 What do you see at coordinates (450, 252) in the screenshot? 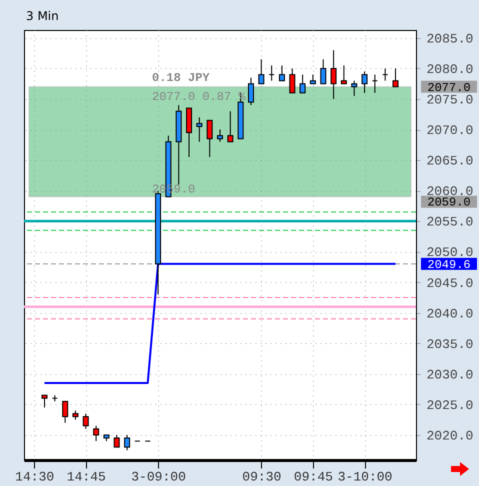
I see `y-tick-label: 2050.0` at bounding box center [450, 252].